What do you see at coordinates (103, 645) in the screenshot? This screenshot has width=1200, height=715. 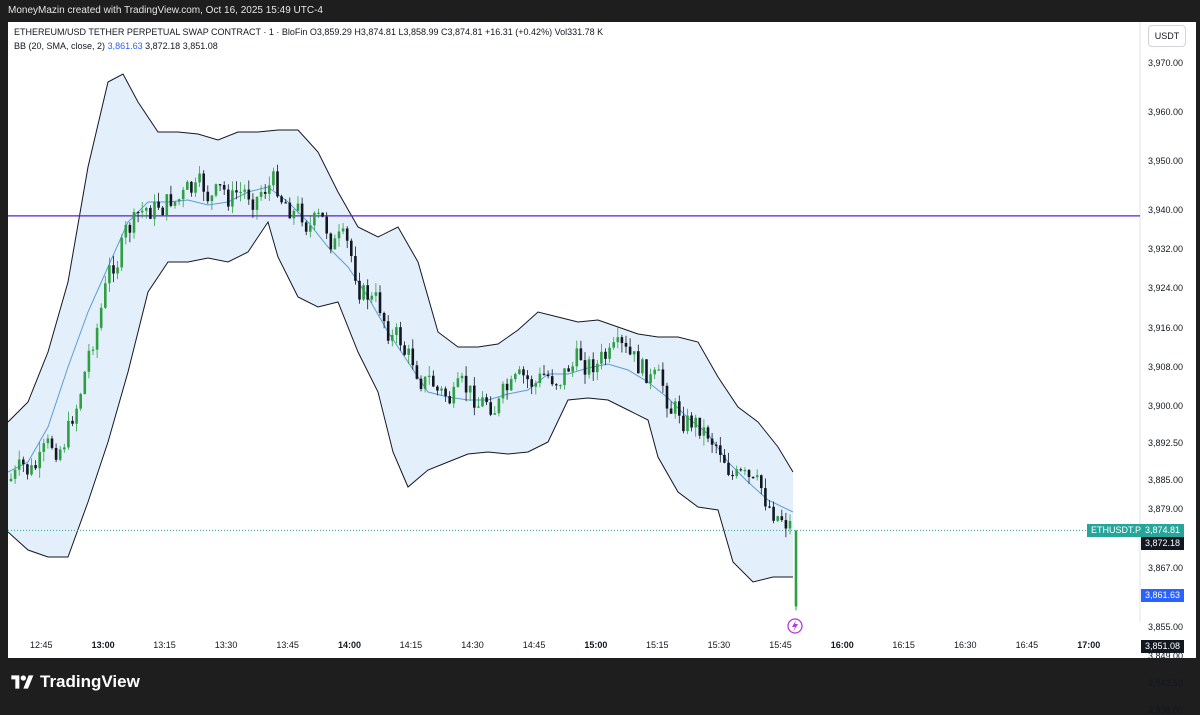 I see `time-axis-label: 13:00` at bounding box center [103, 645].